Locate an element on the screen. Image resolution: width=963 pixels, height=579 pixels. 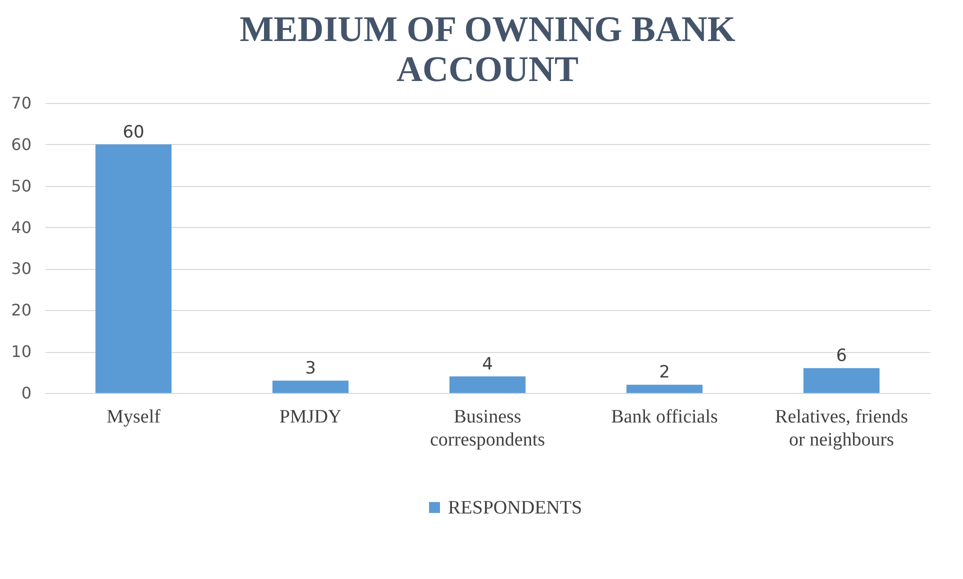
x-tick-label: Relatives, friends or neighbours is located at coordinates (841, 428).